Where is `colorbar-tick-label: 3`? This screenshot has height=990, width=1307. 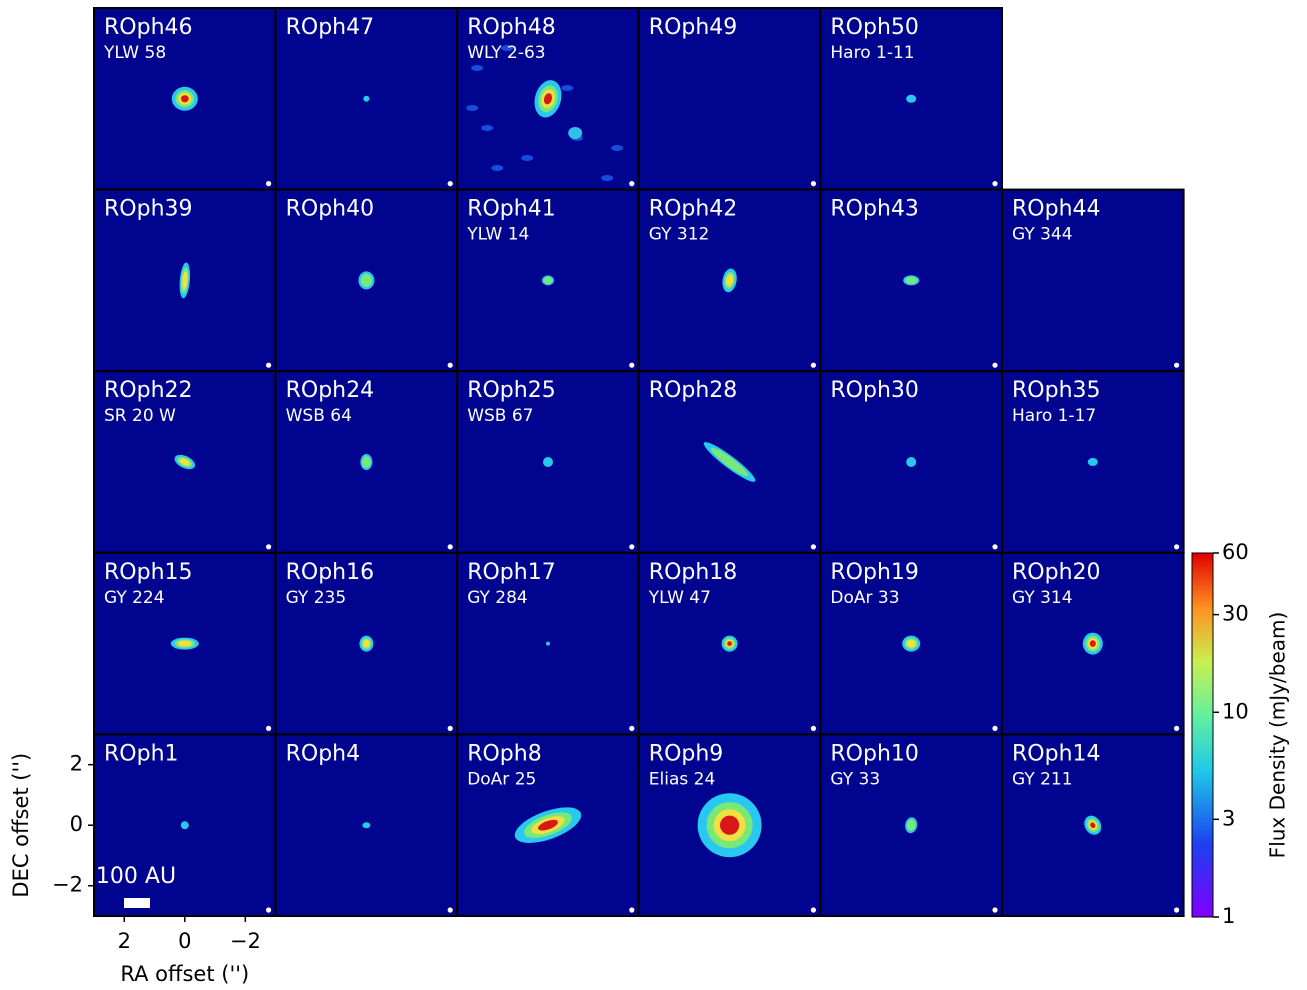 colorbar-tick-label: 3 is located at coordinates (1228, 818).